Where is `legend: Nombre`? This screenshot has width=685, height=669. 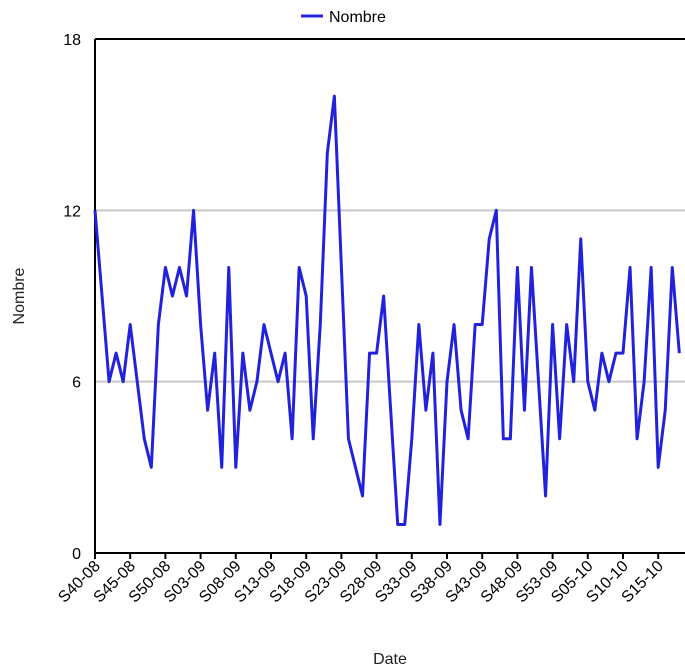
legend: Nombre is located at coordinates (343, 17).